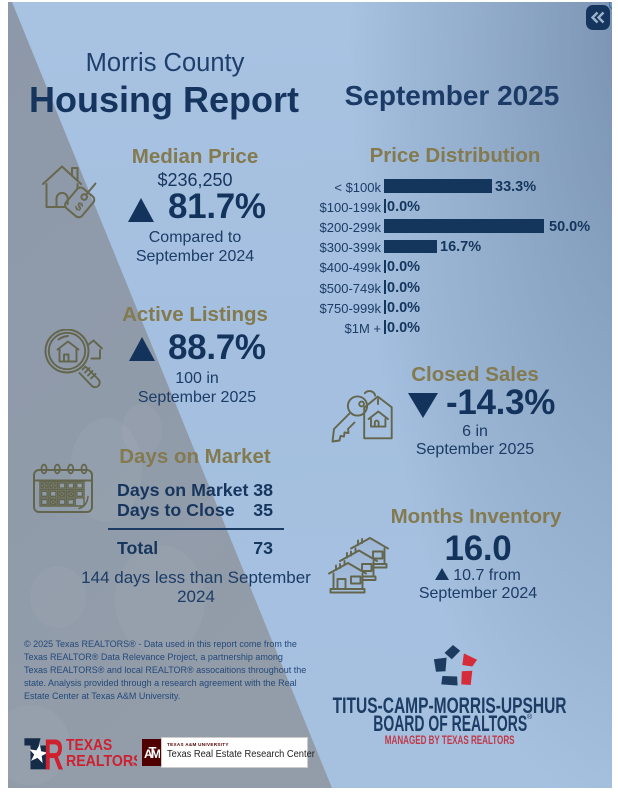 This screenshot has width=618, height=800. I want to click on svg-text: M, so click(155, 754).